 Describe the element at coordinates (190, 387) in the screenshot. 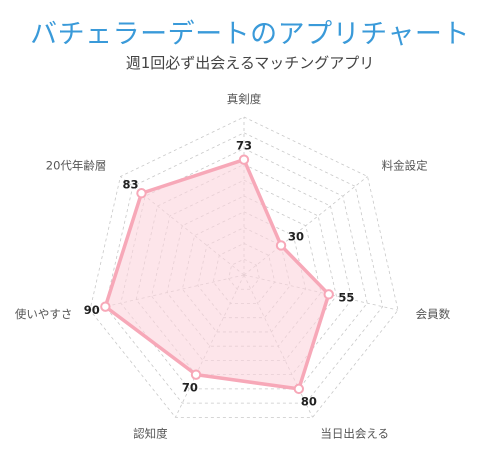

I see `data-label: 70` at that location.